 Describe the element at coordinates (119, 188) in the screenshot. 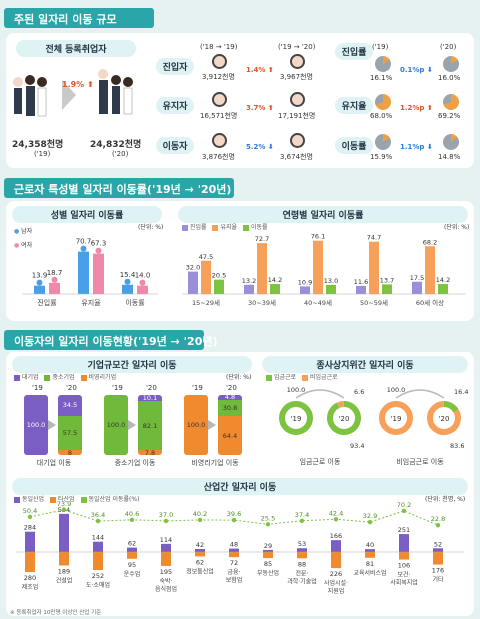

I see `section2-title: 근로자 특성별 일자리 이동률('19년 → '20년)` at that location.